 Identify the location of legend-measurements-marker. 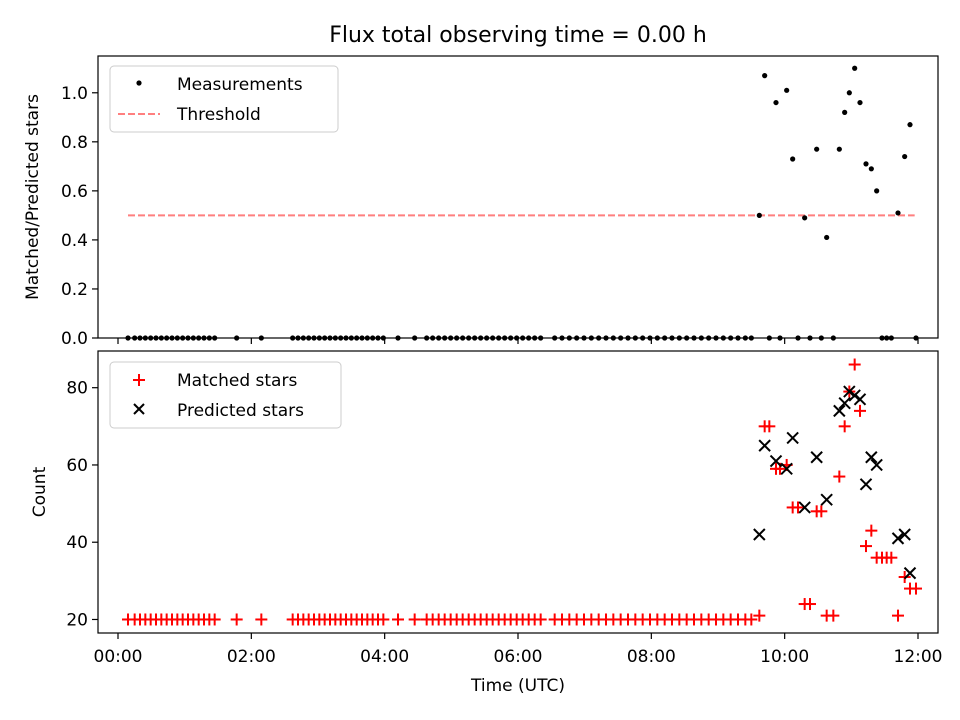
(139, 83).